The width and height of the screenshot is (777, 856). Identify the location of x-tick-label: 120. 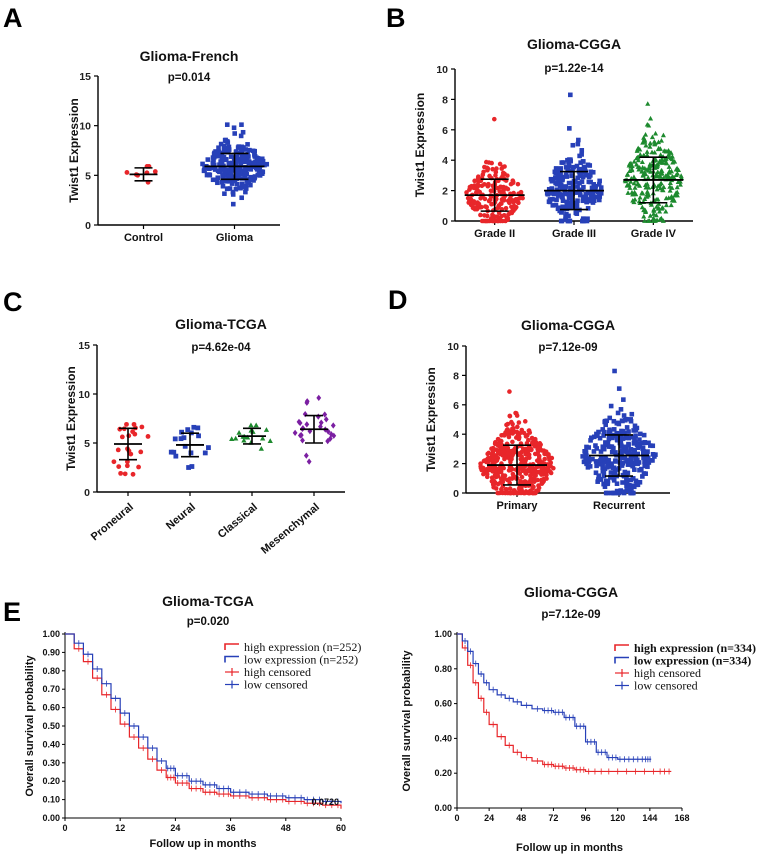
(617, 818).